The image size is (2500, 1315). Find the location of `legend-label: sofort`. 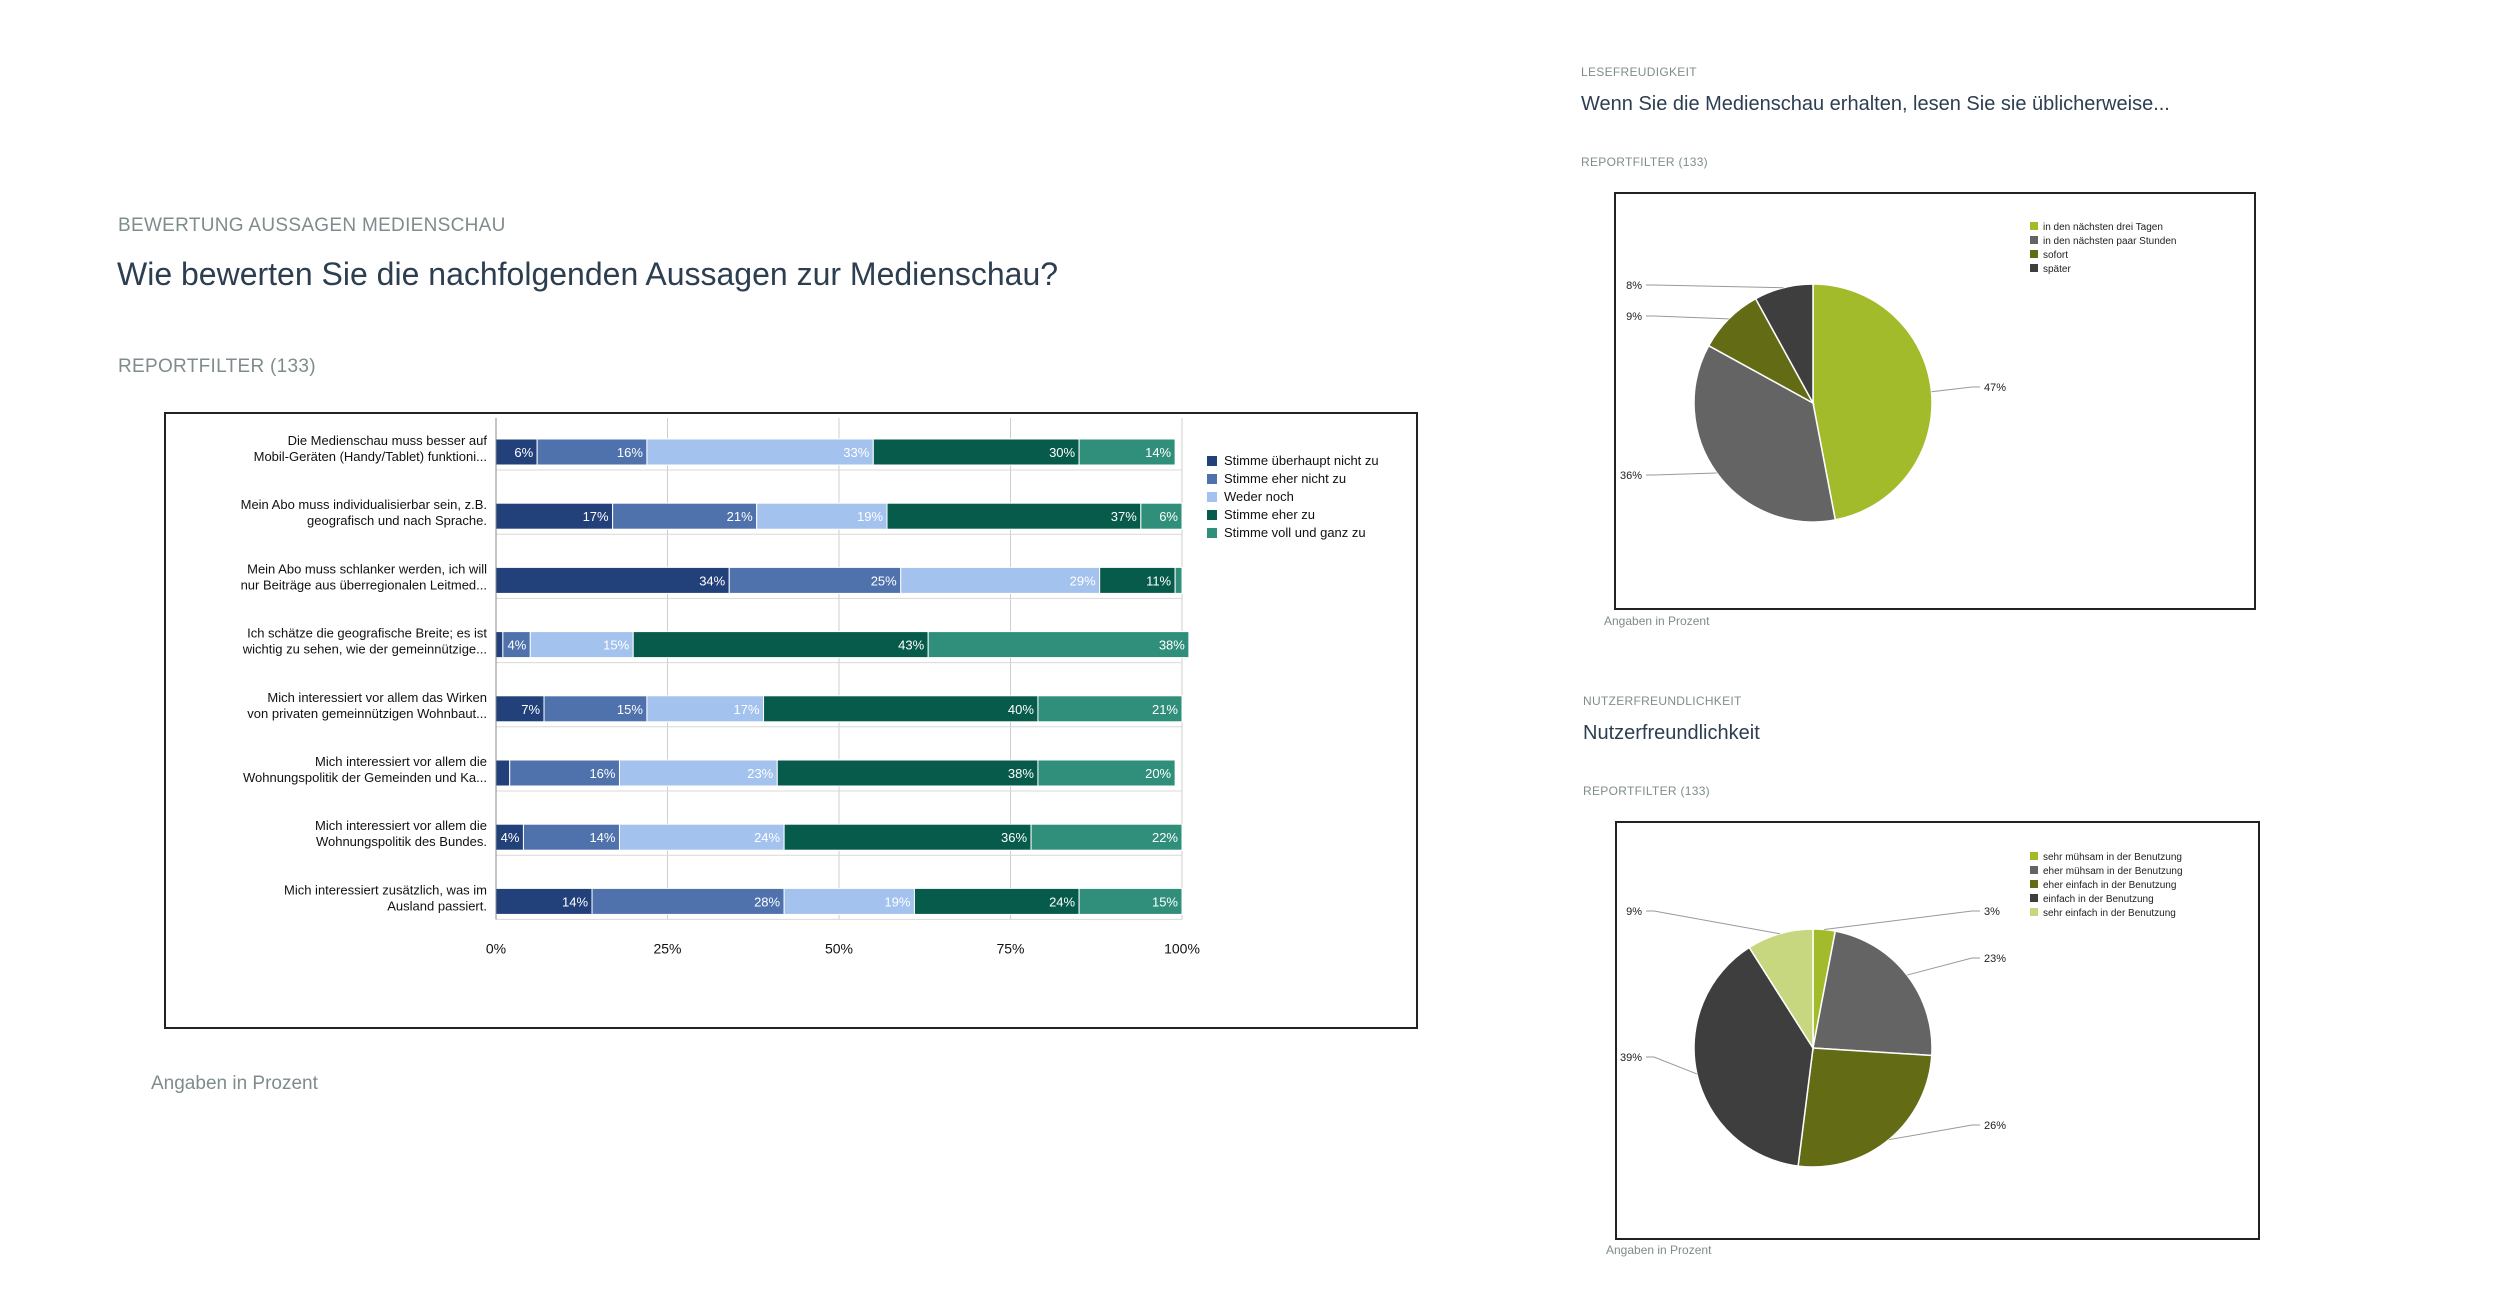

legend-label: sofort is located at coordinates (2055, 255).